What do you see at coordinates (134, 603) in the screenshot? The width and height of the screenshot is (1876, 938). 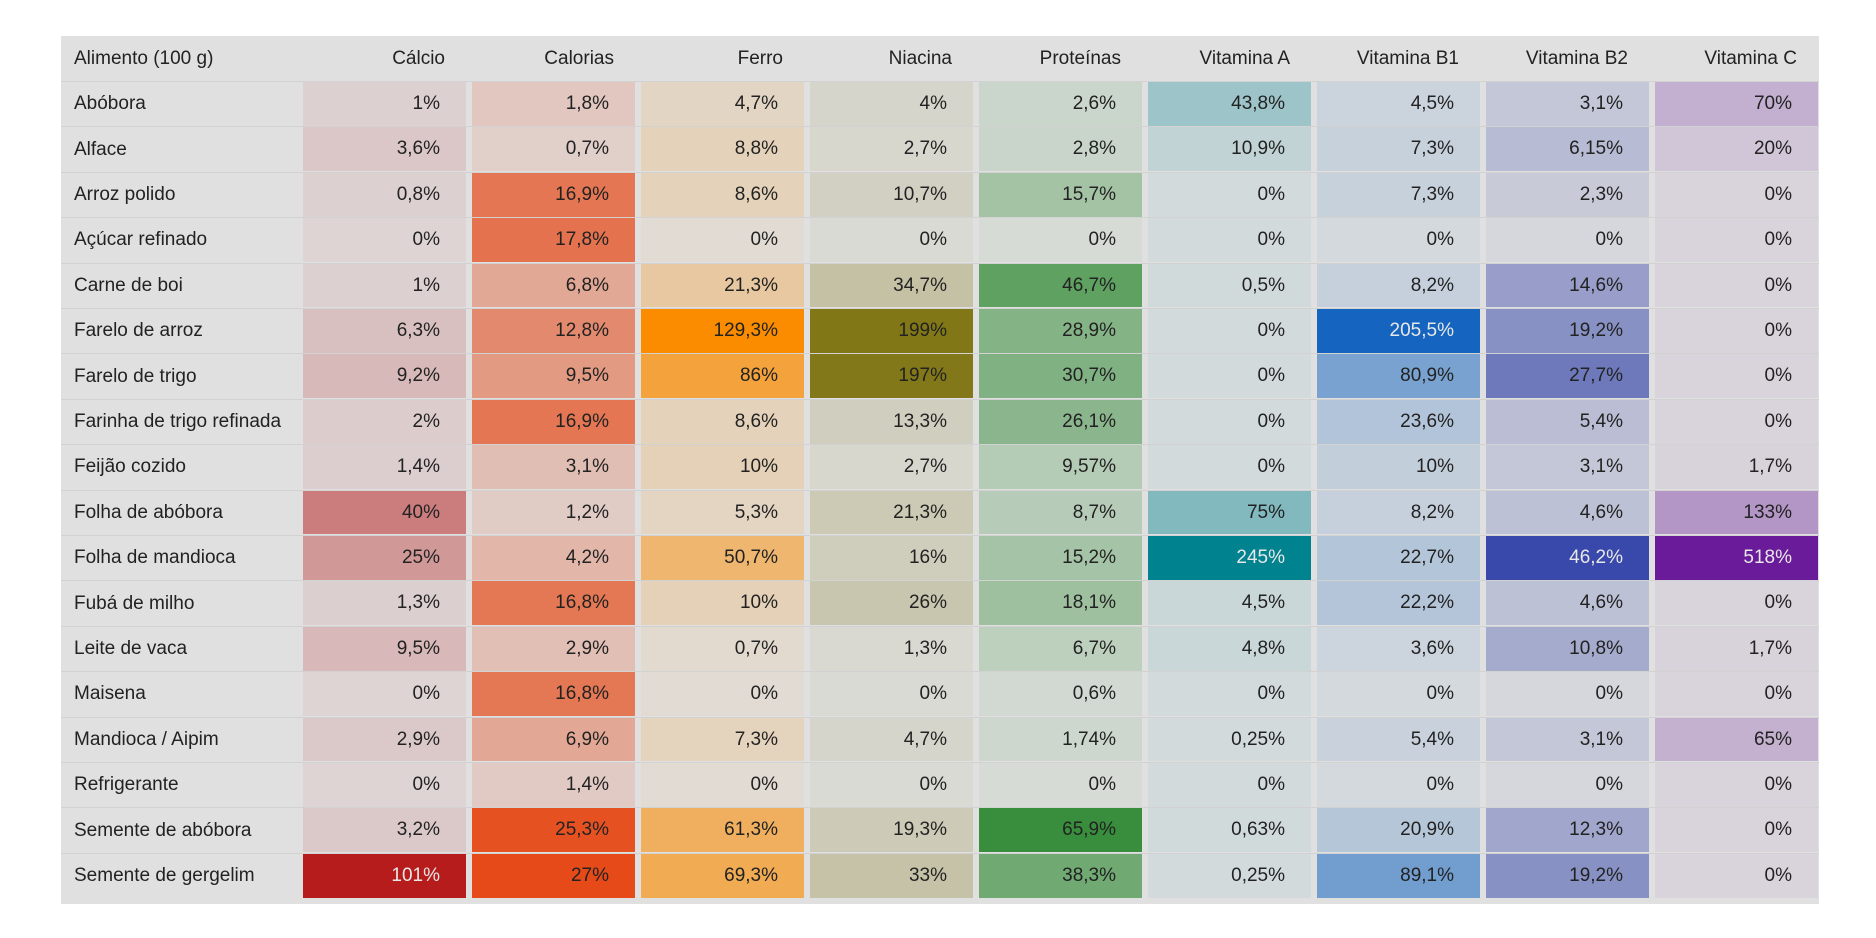 I see `row-label: Fubá de milho` at bounding box center [134, 603].